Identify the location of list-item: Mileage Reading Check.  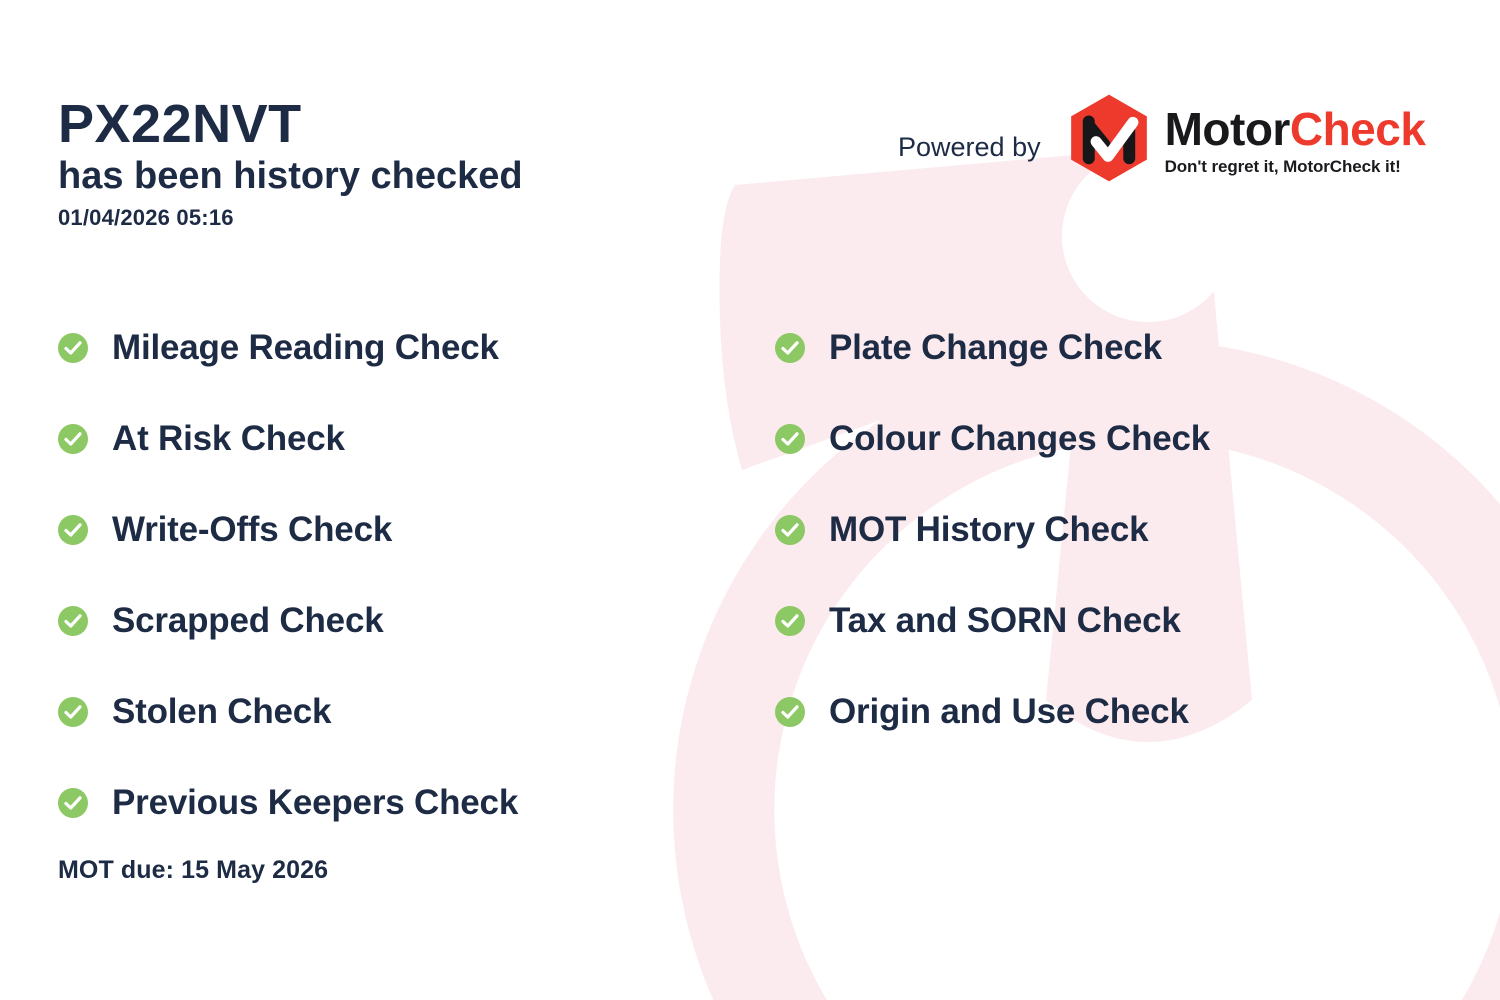
(288, 347).